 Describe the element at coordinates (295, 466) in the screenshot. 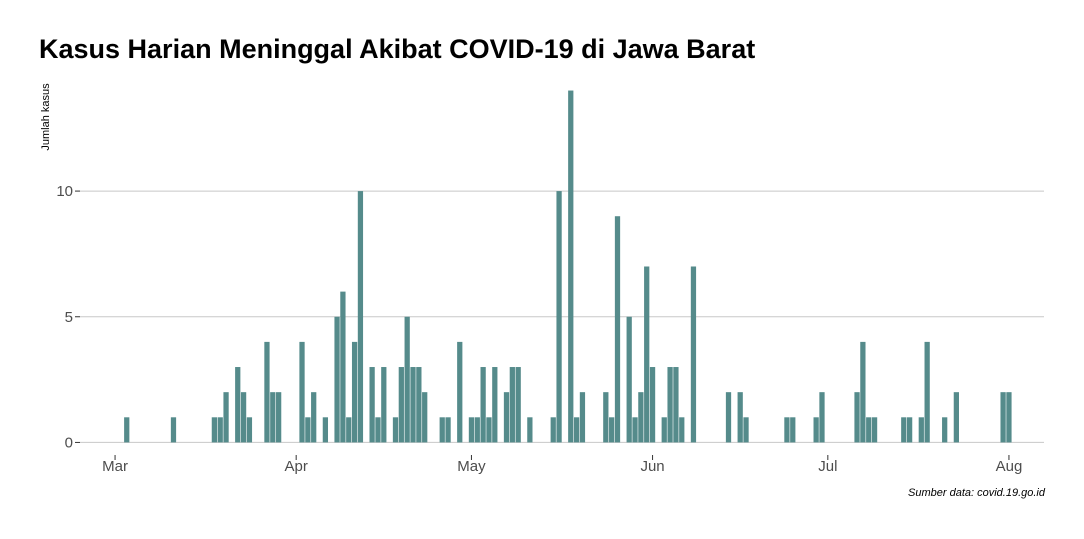

I see `x-tick-label-apr: Apr` at that location.